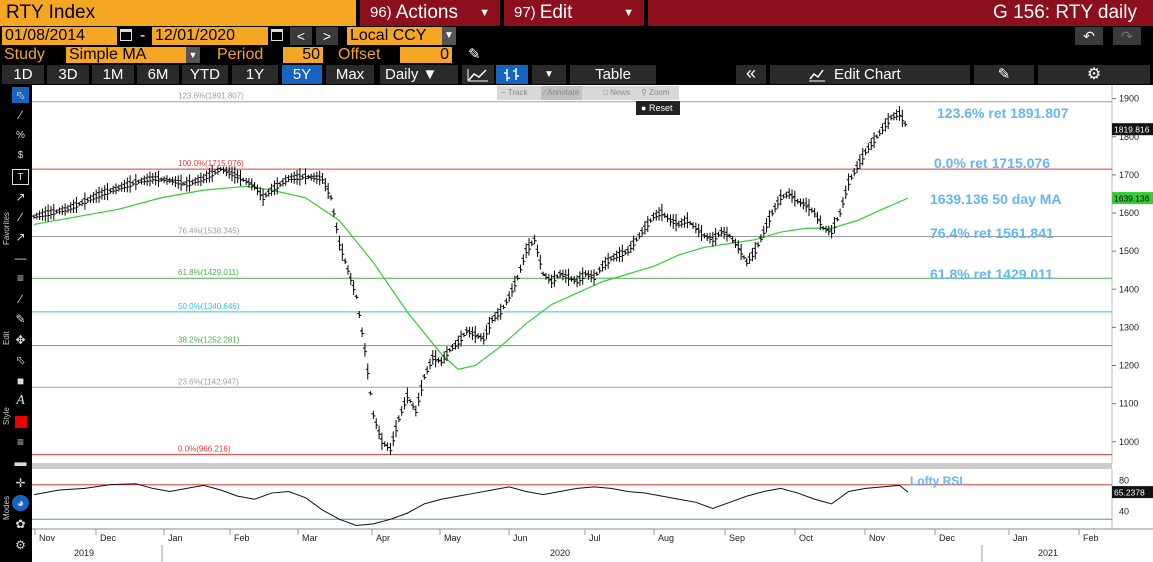 Image resolution: width=1153 pixels, height=562 pixels. Describe the element at coordinates (20, 483) in the screenshot. I see `magnet-icon: ✛` at that location.